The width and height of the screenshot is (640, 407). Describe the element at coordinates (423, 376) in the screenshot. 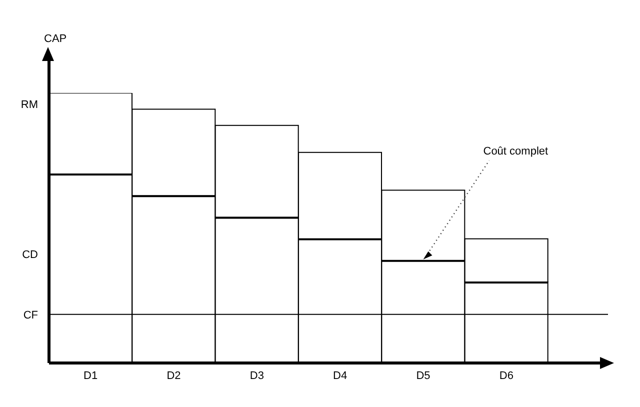

I see `x-tick-label: D5` at that location.